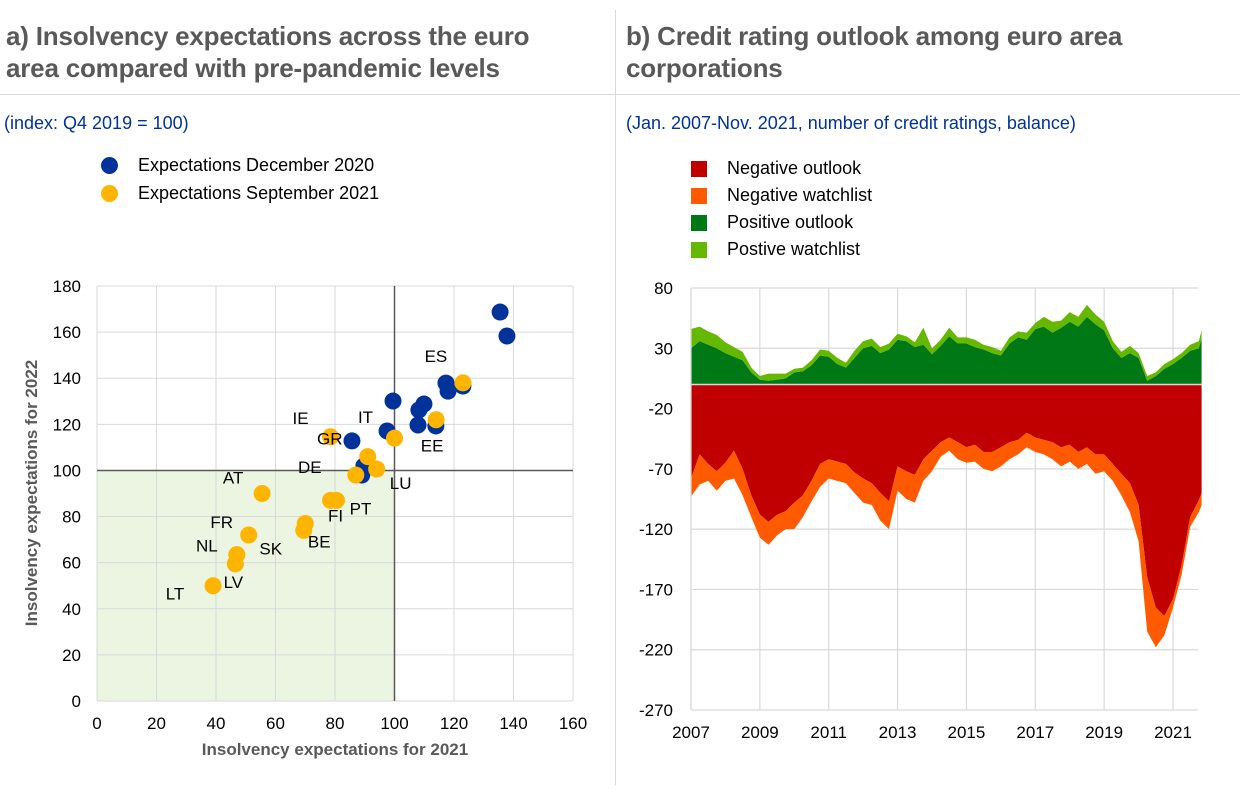  What do you see at coordinates (67, 424) in the screenshot?
I see `y-tick-label: 120` at bounding box center [67, 424].